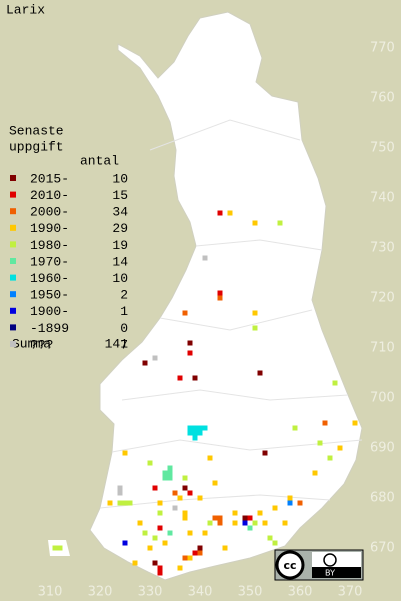 This screenshot has height=601, width=401. Describe the element at coordinates (49, 261) in the screenshot. I see `legend-label: 1970-` at that location.